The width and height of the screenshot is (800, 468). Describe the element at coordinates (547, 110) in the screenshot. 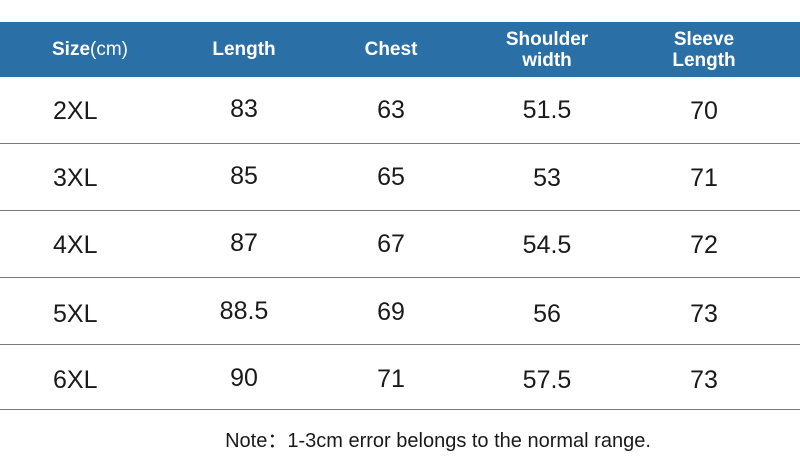

I see `cell-shoulder: 51.5` at that location.